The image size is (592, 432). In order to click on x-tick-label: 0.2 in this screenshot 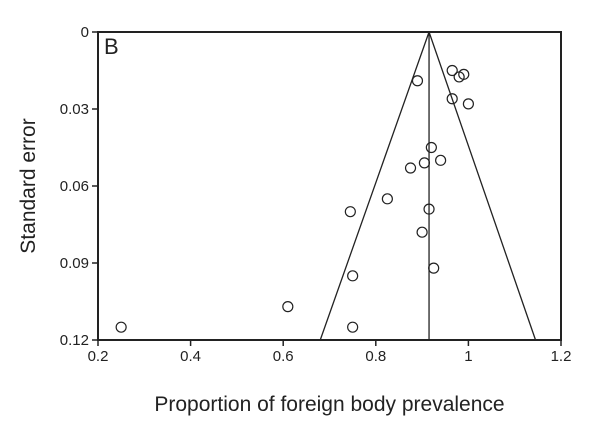, I will do `click(98, 356)`.